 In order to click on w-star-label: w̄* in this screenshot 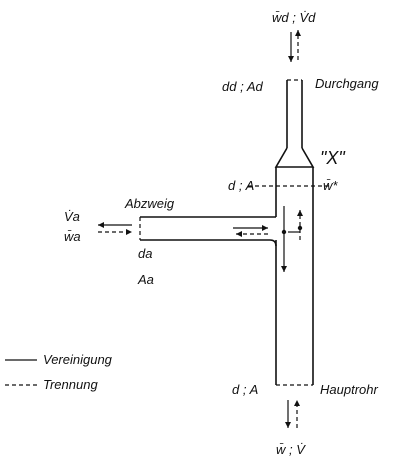, I will do `click(330, 185)`.